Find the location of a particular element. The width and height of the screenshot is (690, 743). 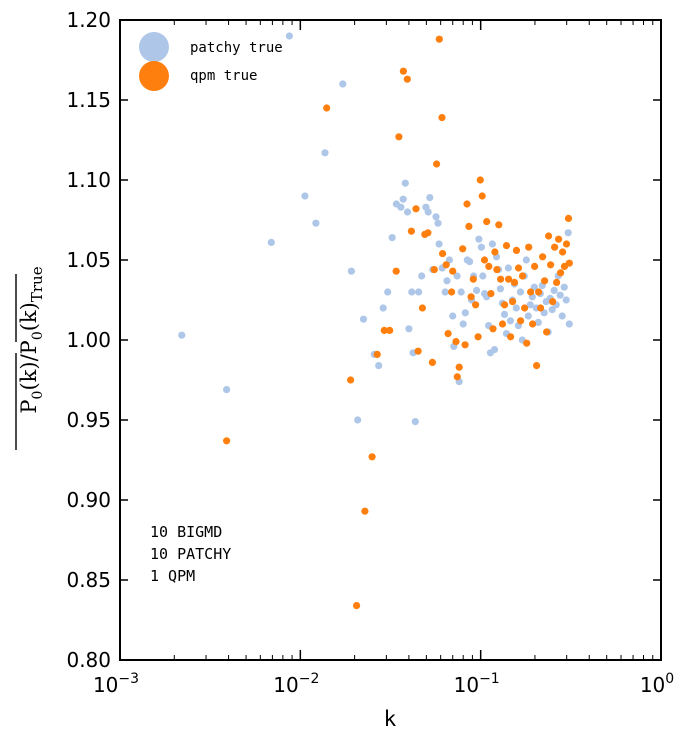

x-tick-labels: 10−3 10−2 10−1 100 is located at coordinates (383, 684).